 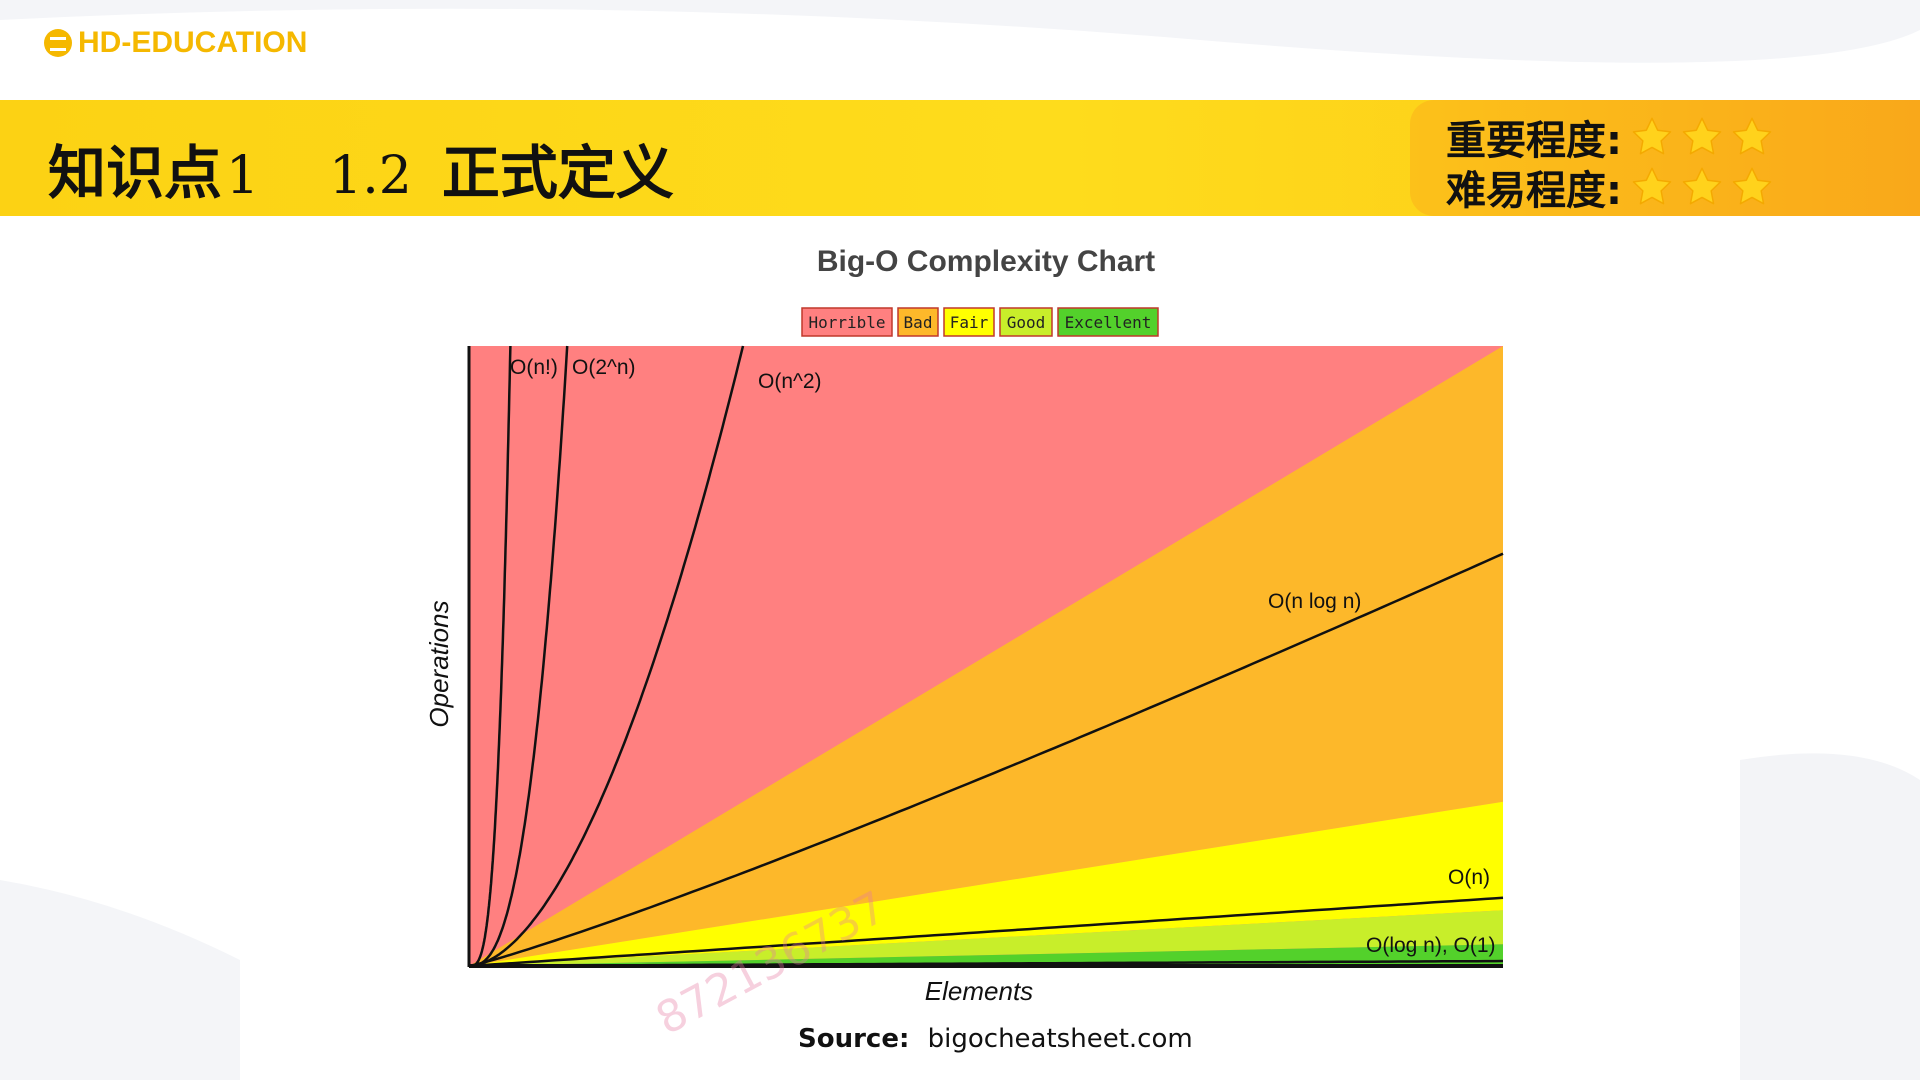 What do you see at coordinates (370, 176) in the screenshot?
I see `title-section: 1.2` at bounding box center [370, 176].